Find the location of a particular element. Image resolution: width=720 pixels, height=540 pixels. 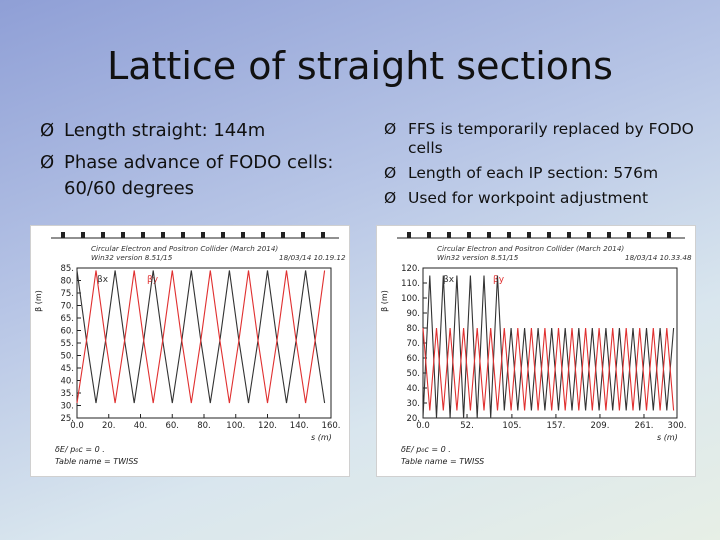

right-bullet-3: Ø Used for workpoint adjustment is located at coordinates (544, 198).